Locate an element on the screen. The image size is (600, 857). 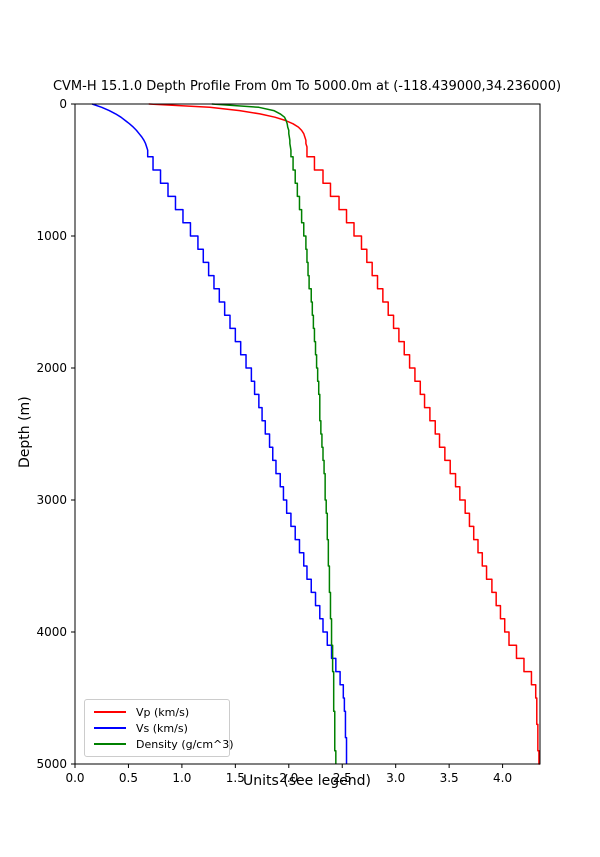
density-line-swatch is located at coordinates (110, 744).